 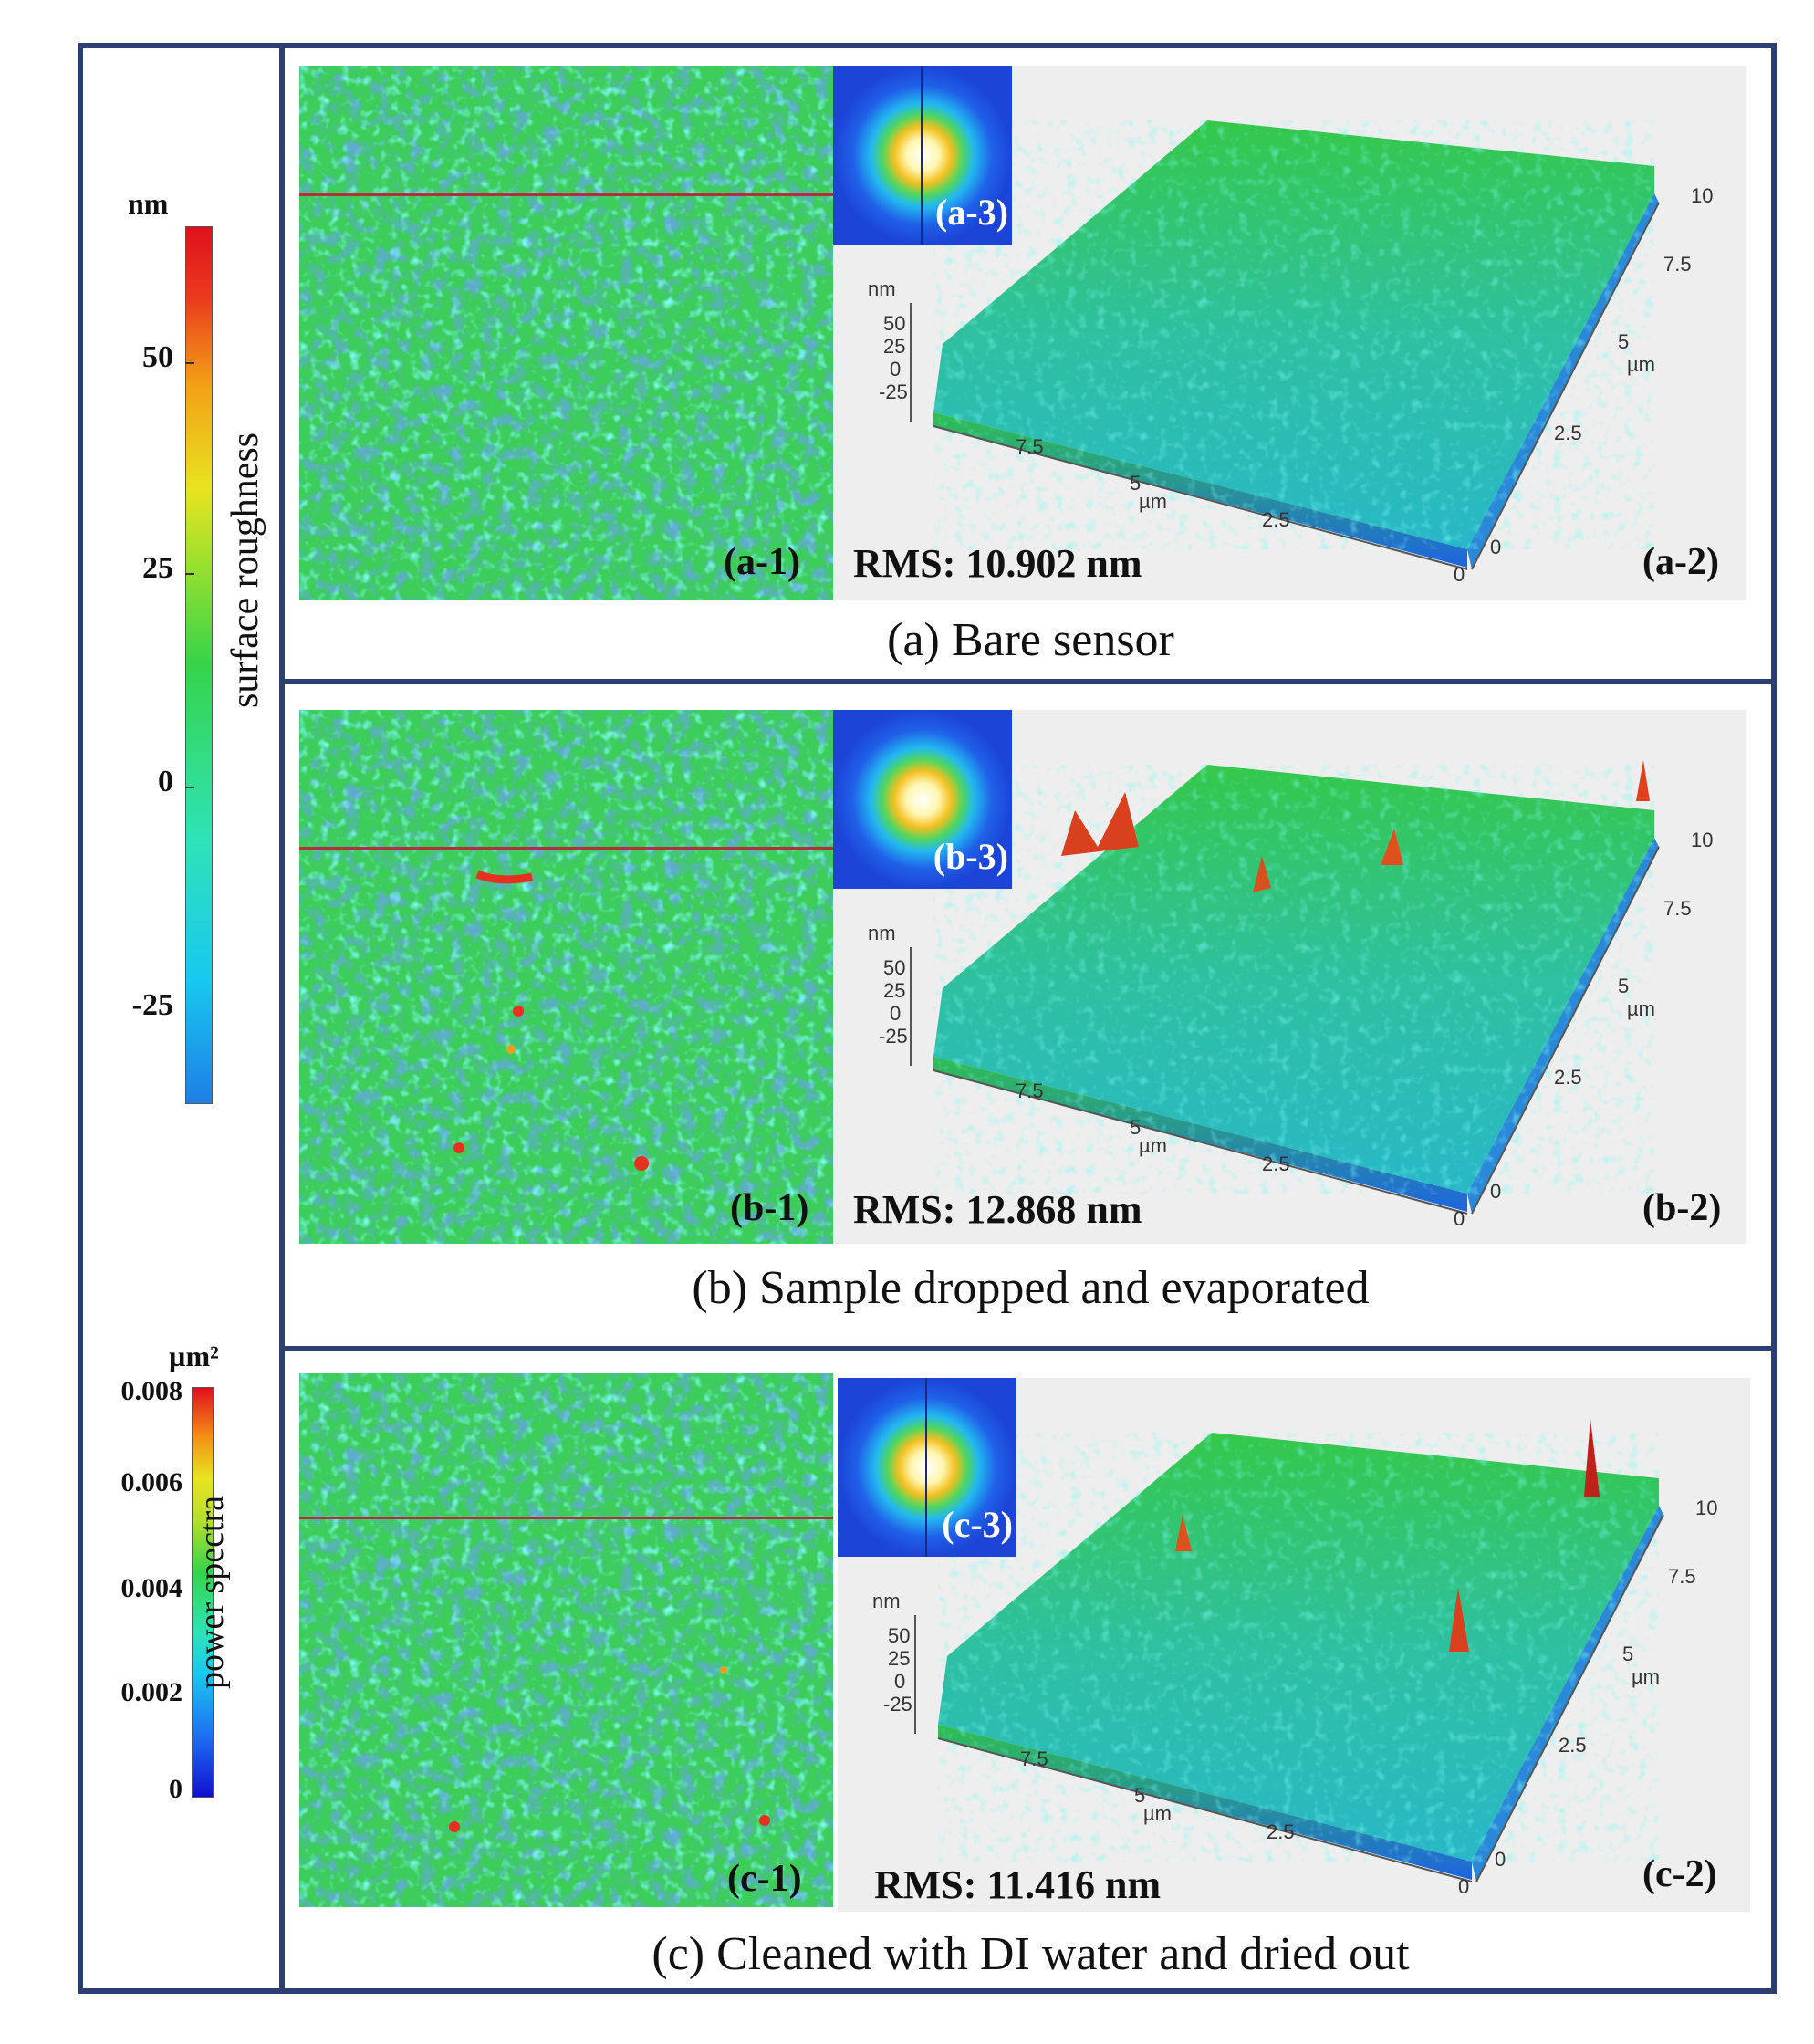 What do you see at coordinates (970, 856) in the screenshot?
I see `fft-label-b: (b-3)` at bounding box center [970, 856].